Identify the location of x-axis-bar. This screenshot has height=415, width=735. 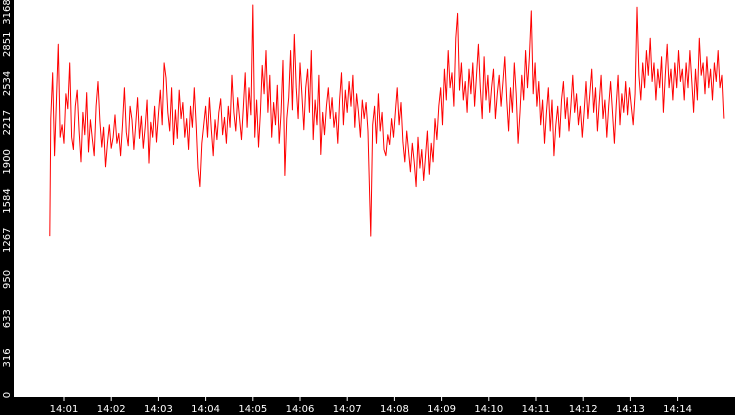
(367, 406).